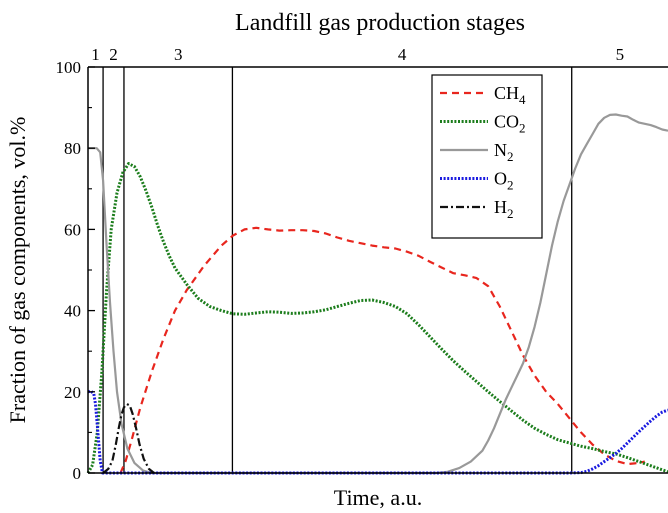 Image resolution: width=668 pixels, height=513 pixels. I want to click on legend-label-n2: N2, so click(504, 152).